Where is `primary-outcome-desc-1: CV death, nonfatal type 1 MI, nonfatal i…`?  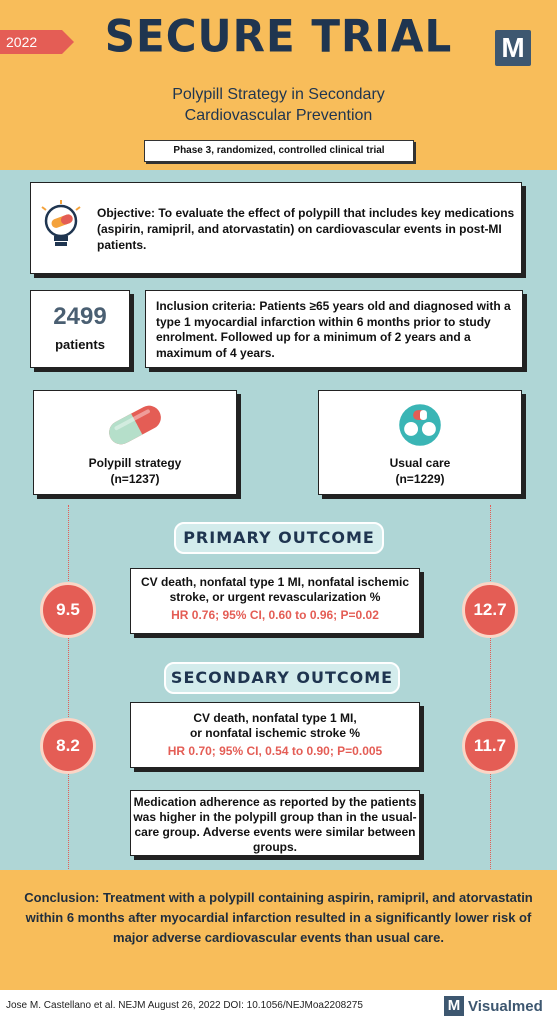 primary-outcome-desc-1: CV death, nonfatal type 1 MI, nonfatal i… is located at coordinates (275, 582).